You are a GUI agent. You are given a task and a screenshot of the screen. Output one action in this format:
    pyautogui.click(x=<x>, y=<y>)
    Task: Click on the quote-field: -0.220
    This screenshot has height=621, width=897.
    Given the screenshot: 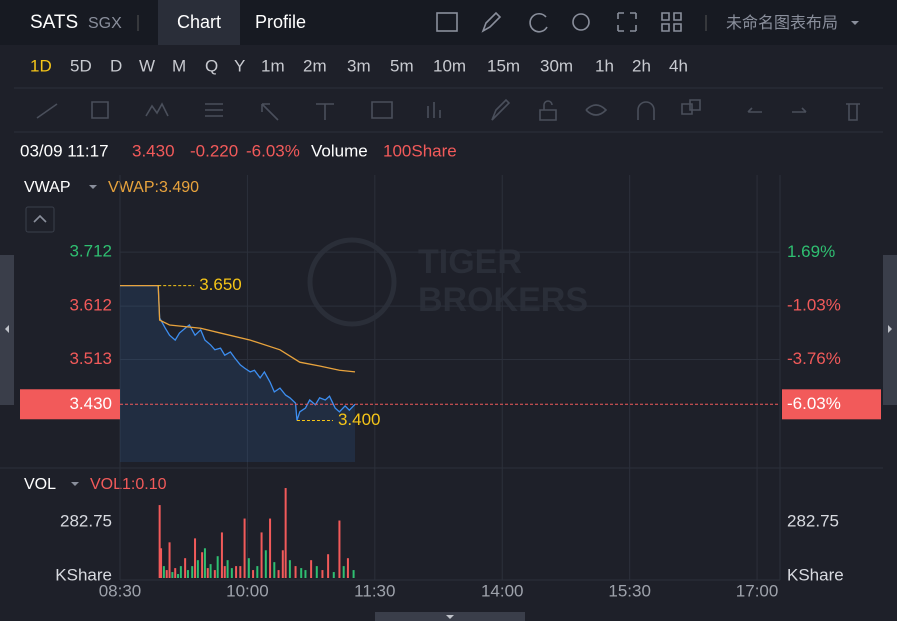 What is the action you would take?
    pyautogui.click(x=214, y=150)
    